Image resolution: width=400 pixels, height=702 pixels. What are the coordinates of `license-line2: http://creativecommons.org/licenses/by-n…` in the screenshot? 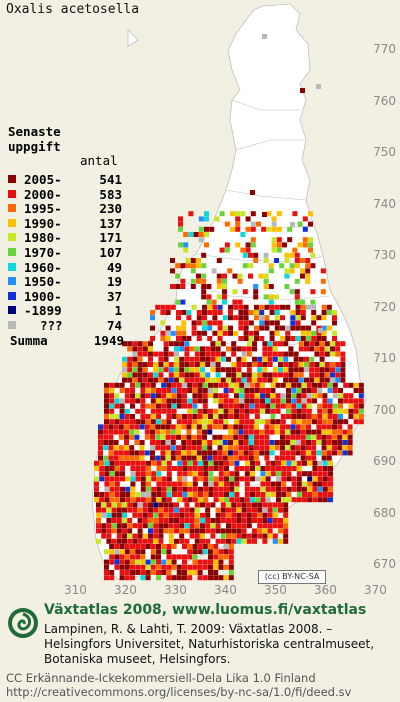 It's located at (179, 692).